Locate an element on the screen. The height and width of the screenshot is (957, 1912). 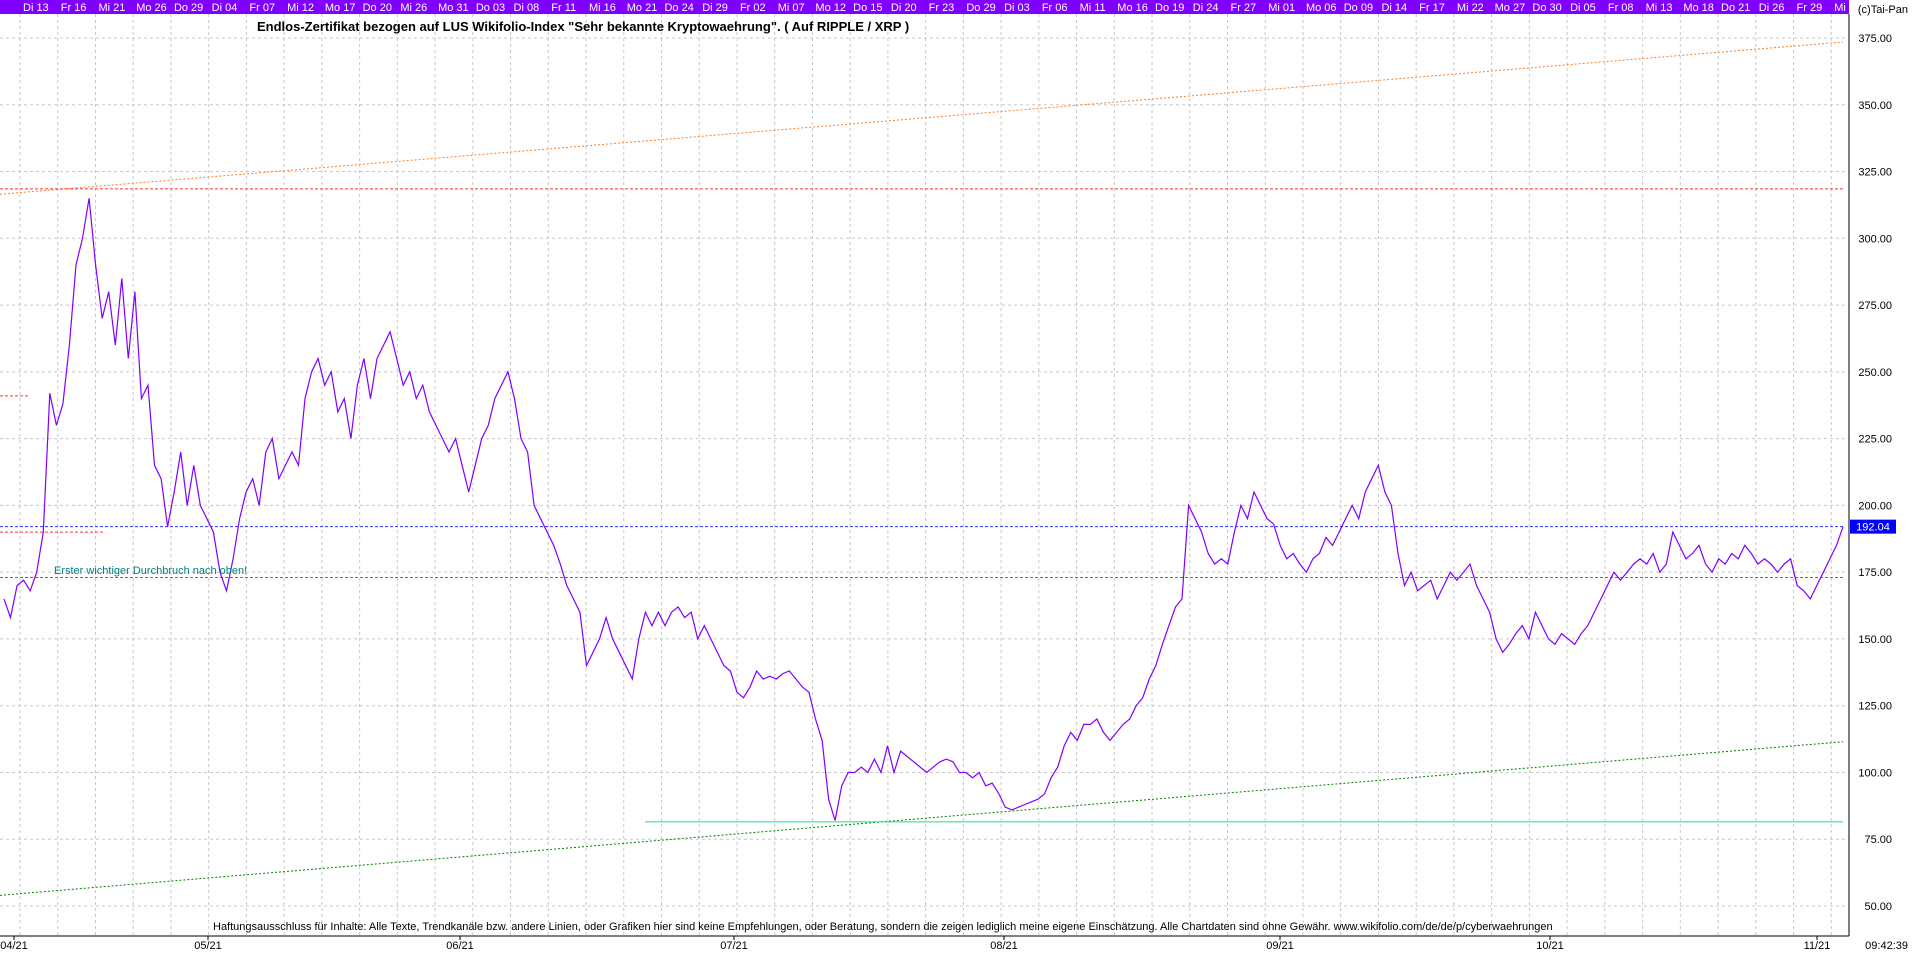
top-date-label: Mi 22 is located at coordinates (1470, 8).